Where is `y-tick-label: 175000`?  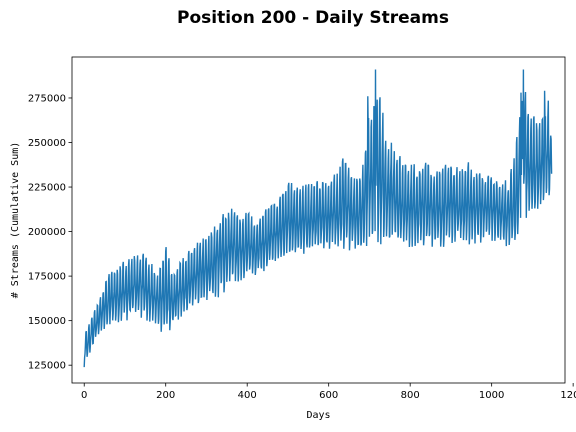
y-tick-label: 175000 is located at coordinates (47, 277).